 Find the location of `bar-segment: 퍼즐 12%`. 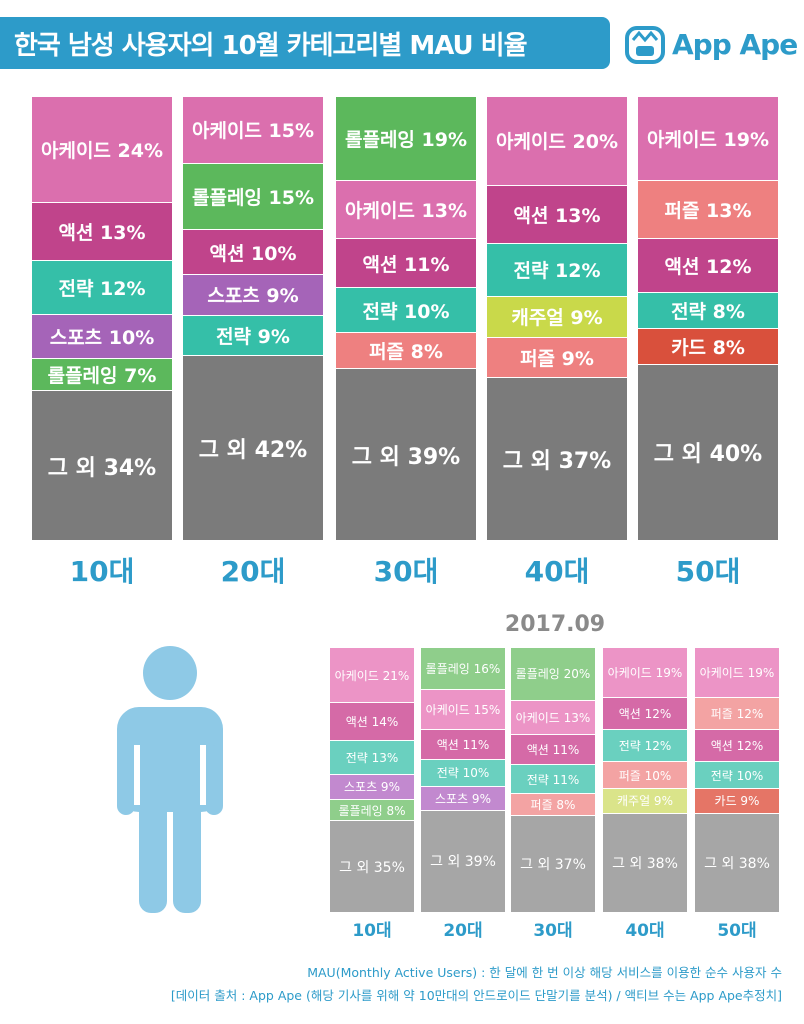

bar-segment: 퍼즐 12% is located at coordinates (737, 714).